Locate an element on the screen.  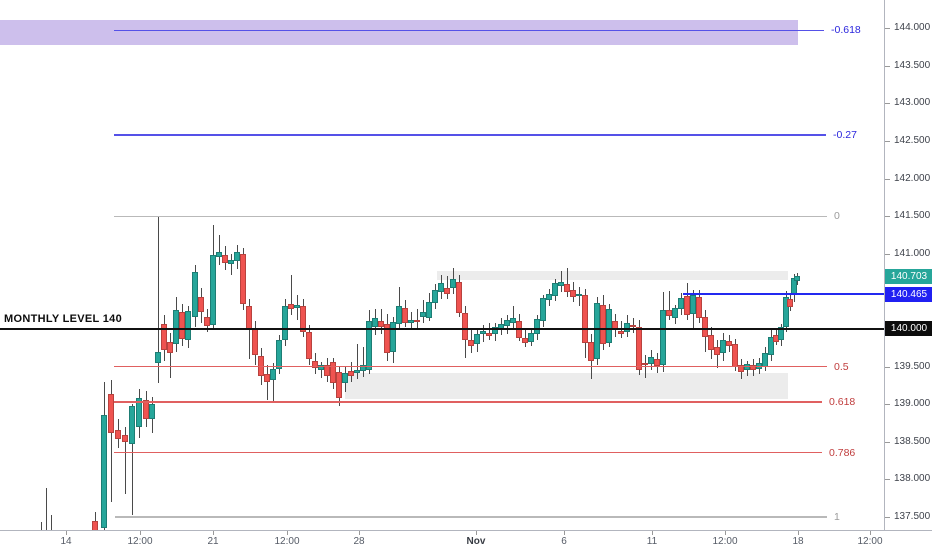
supply-zone is located at coordinates (612, 275).